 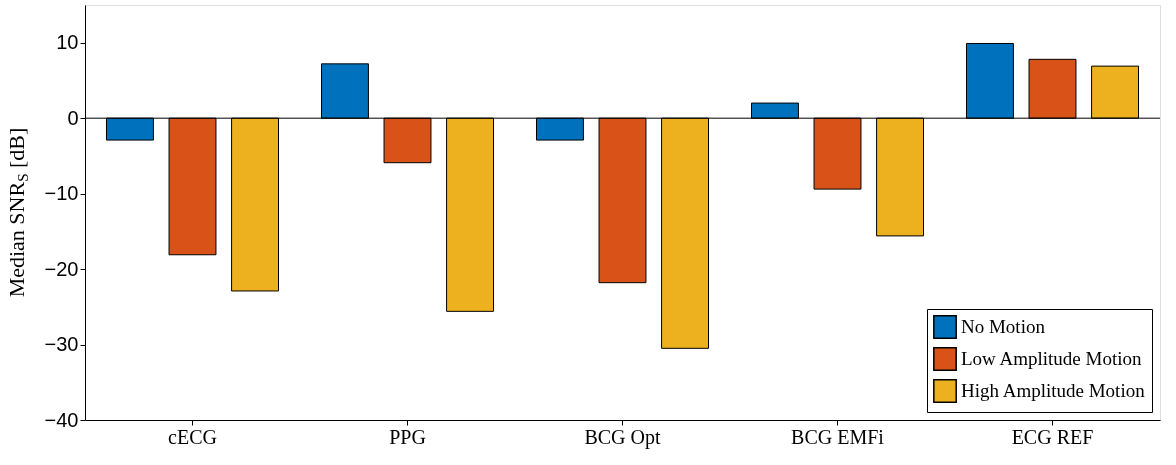 What do you see at coordinates (622, 437) in the screenshot?
I see `x-tick-label: BCG Opt` at bounding box center [622, 437].